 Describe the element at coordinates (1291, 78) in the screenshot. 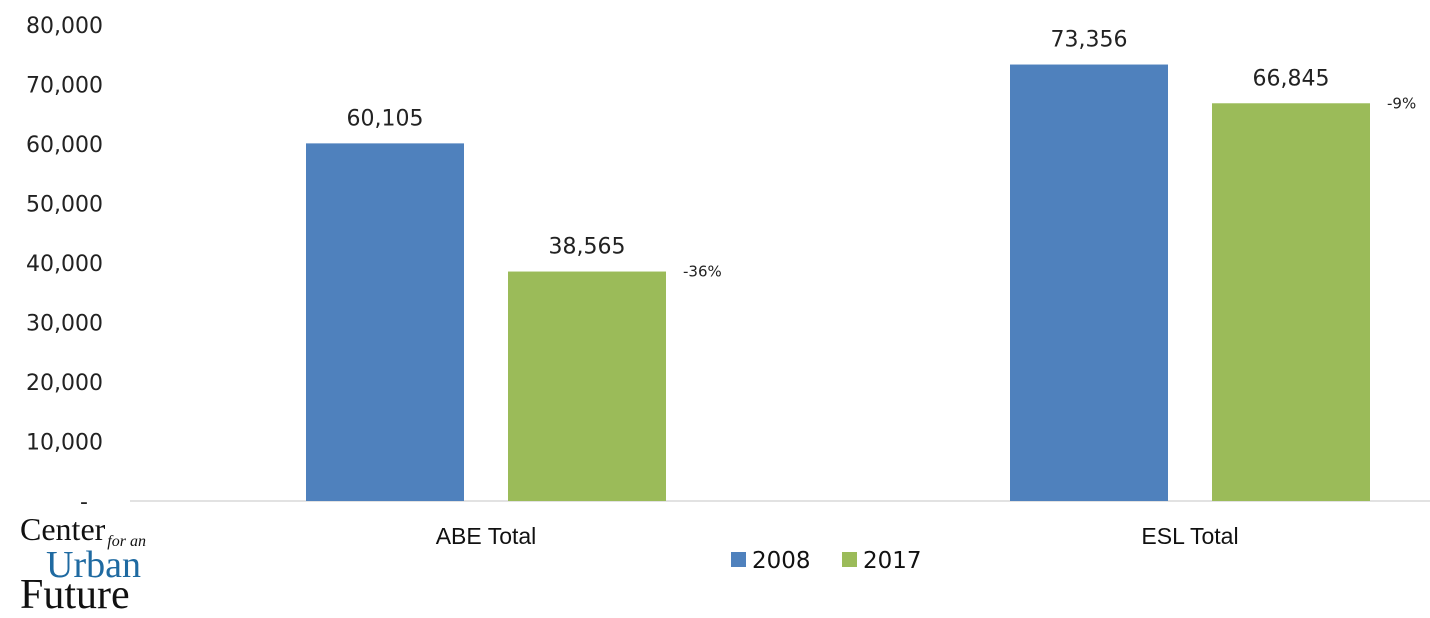

I see `data-label: 66,845` at that location.